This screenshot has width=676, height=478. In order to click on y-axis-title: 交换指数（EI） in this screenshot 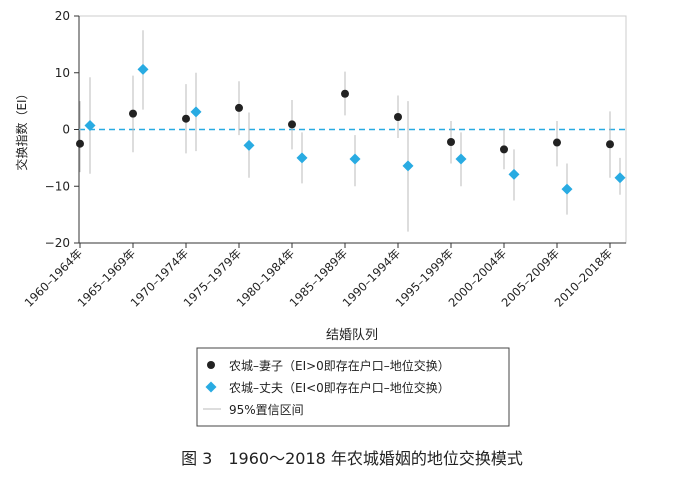, I will do `click(21, 128)`.